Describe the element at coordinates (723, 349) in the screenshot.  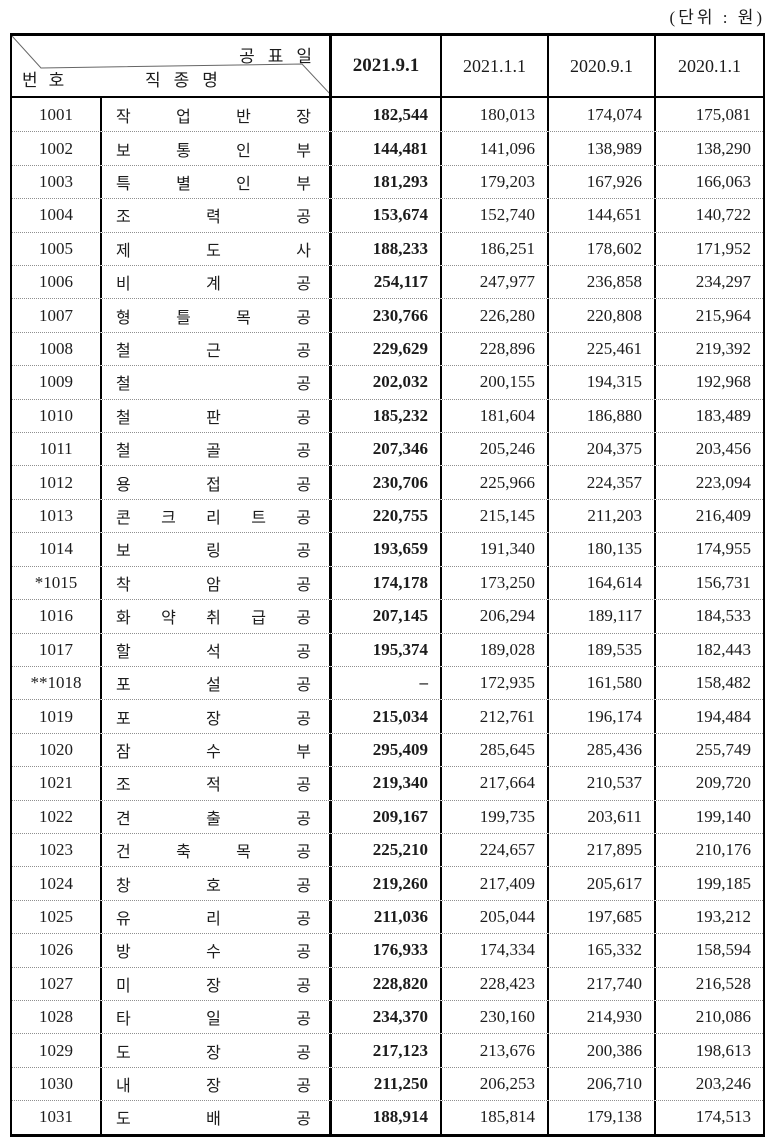
I see `value-2020-1-1: 219,392` at that location.